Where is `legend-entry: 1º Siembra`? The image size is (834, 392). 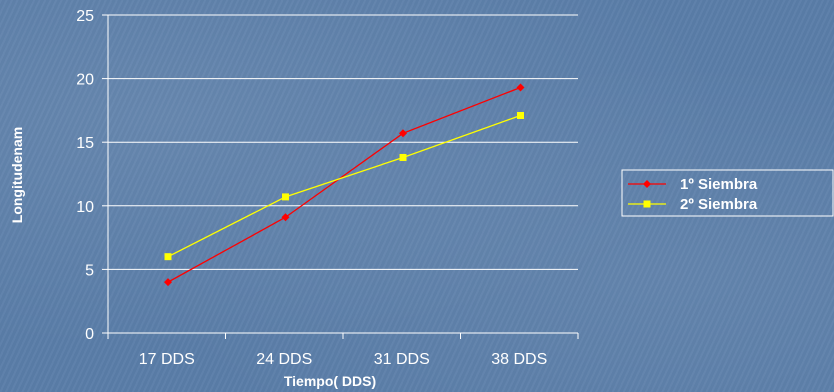 legend-entry: 1º Siembra is located at coordinates (693, 184).